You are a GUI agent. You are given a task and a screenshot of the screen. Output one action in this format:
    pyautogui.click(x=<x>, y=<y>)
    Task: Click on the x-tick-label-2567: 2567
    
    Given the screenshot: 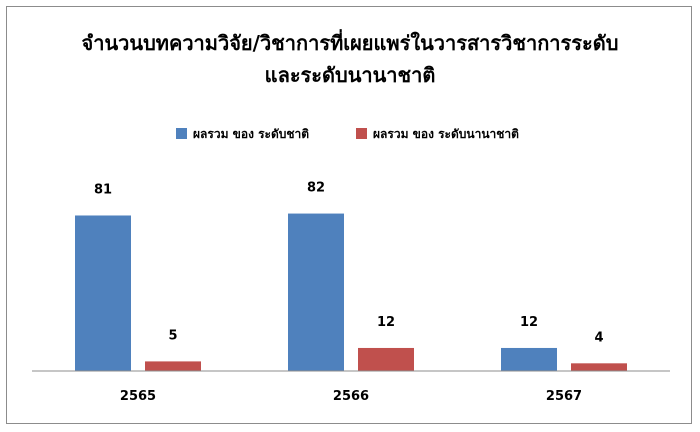 What is the action you would take?
    pyautogui.click(x=564, y=396)
    